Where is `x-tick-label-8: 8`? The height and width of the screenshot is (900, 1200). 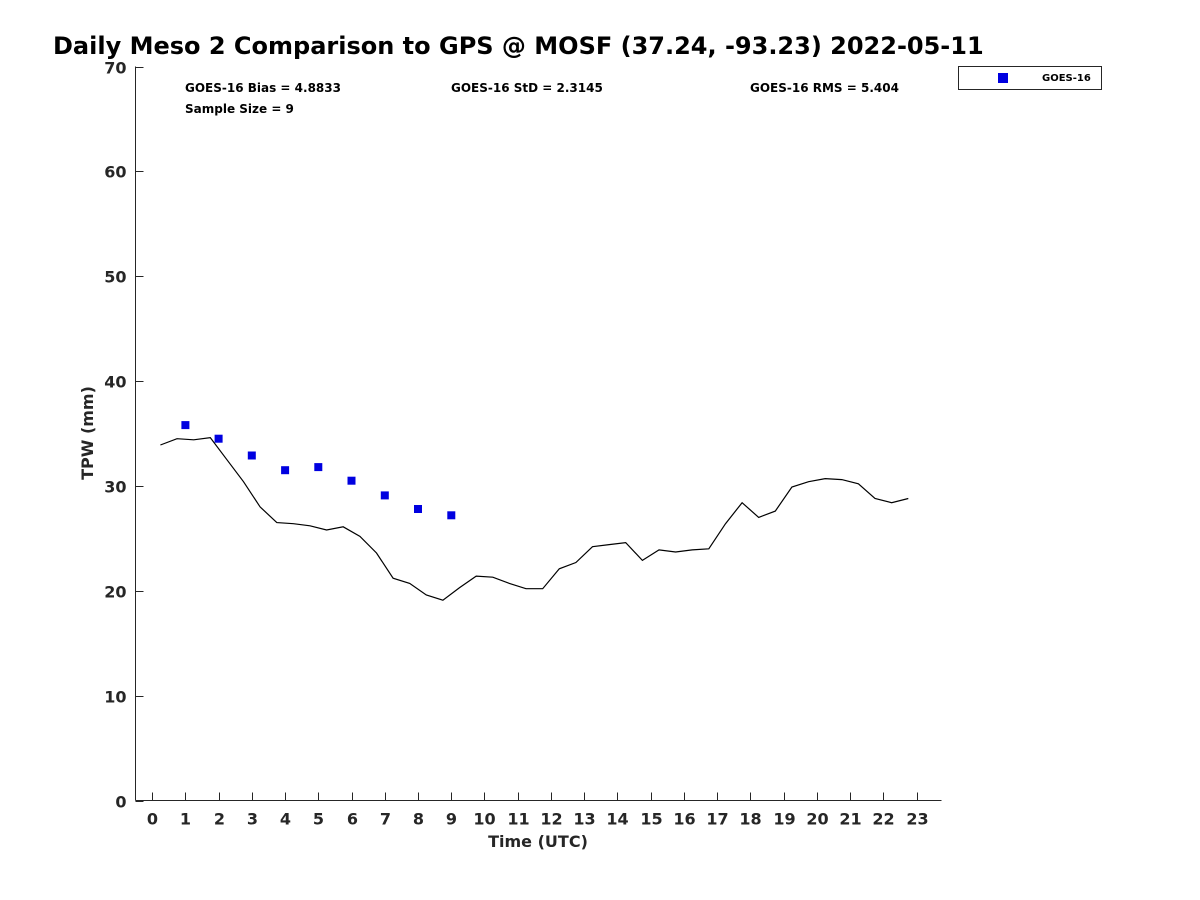
x-tick-label-8: 8 is located at coordinates (418, 819).